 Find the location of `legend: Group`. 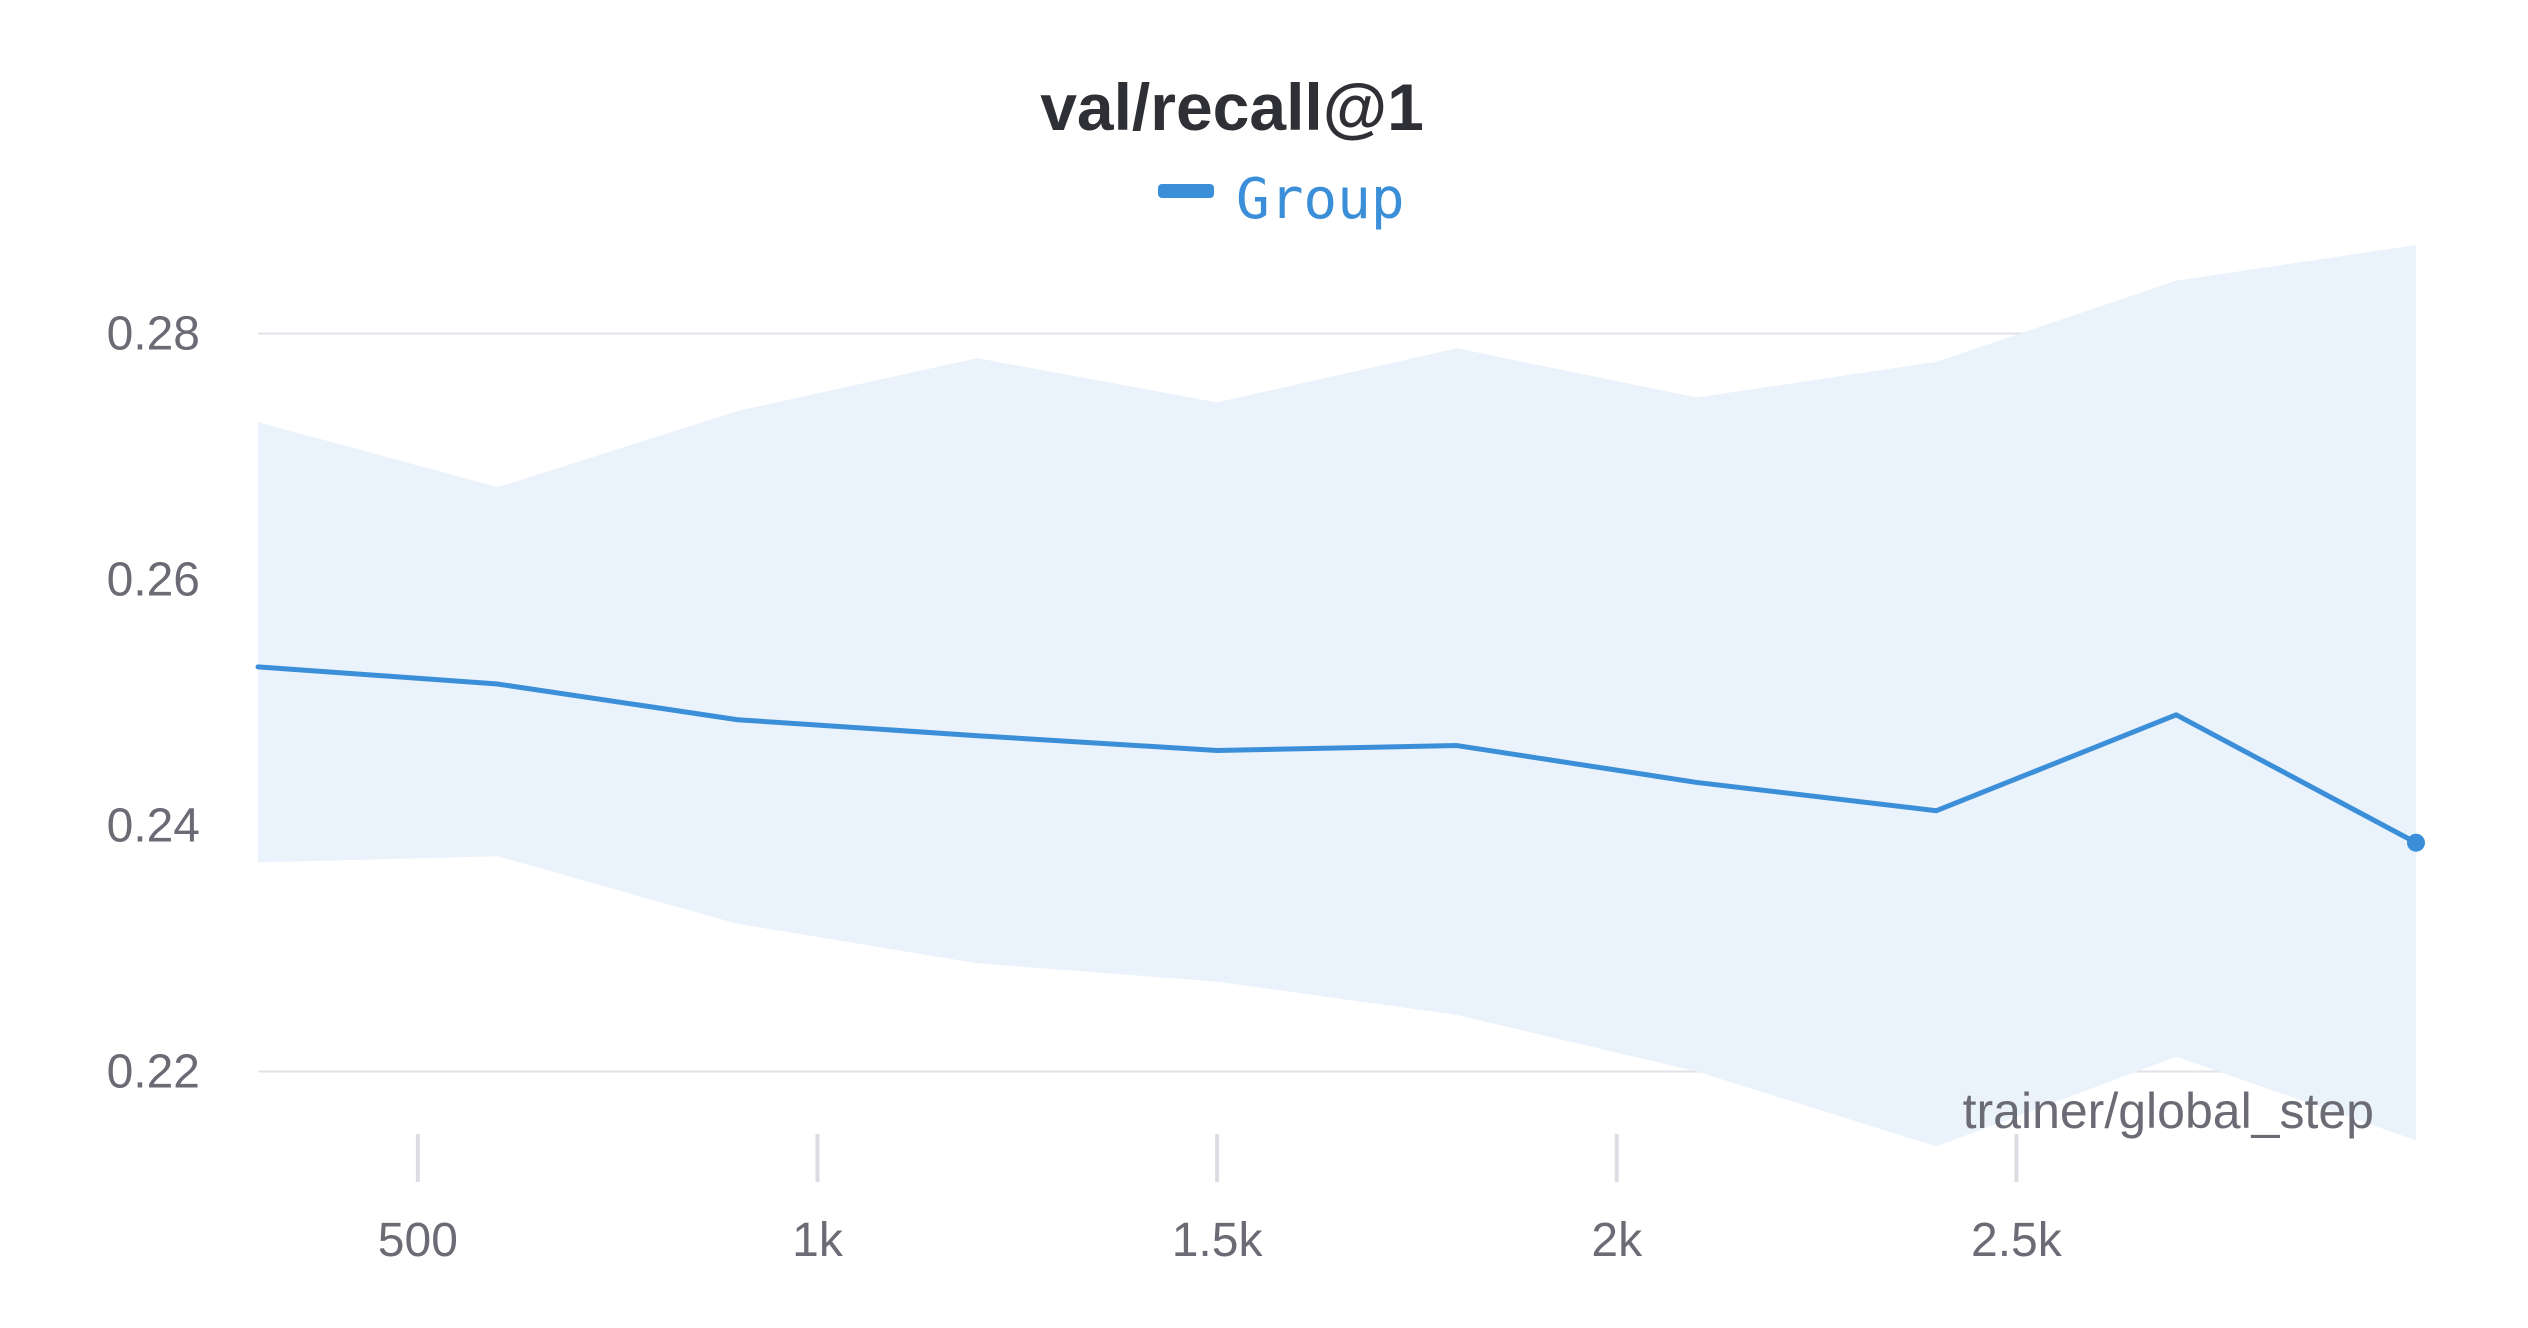

legend: Group is located at coordinates (1281, 199).